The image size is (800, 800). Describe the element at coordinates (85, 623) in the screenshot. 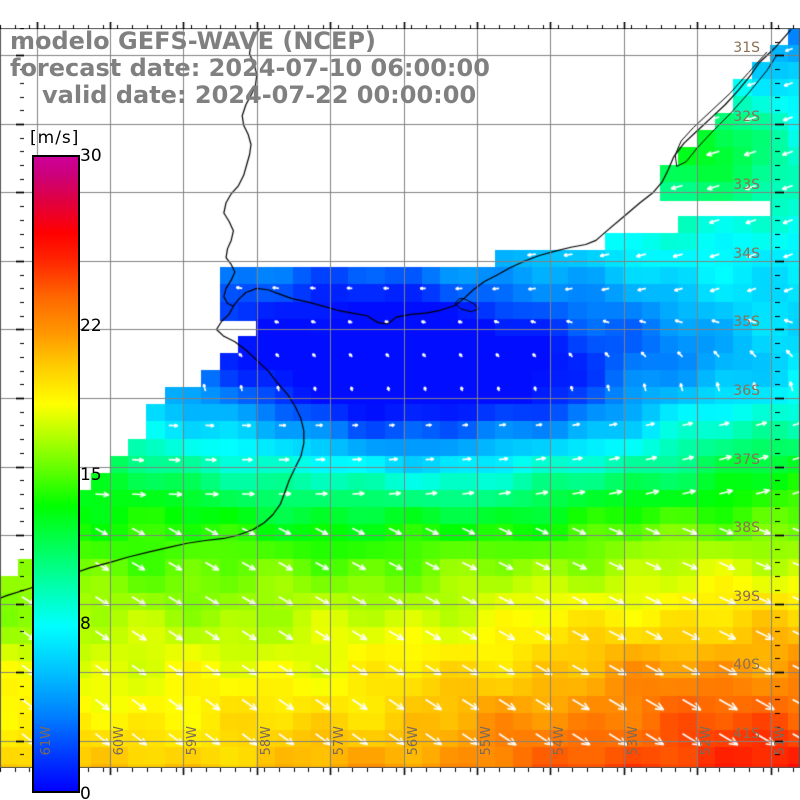

I see `colorbar-tick-label: 8` at that location.